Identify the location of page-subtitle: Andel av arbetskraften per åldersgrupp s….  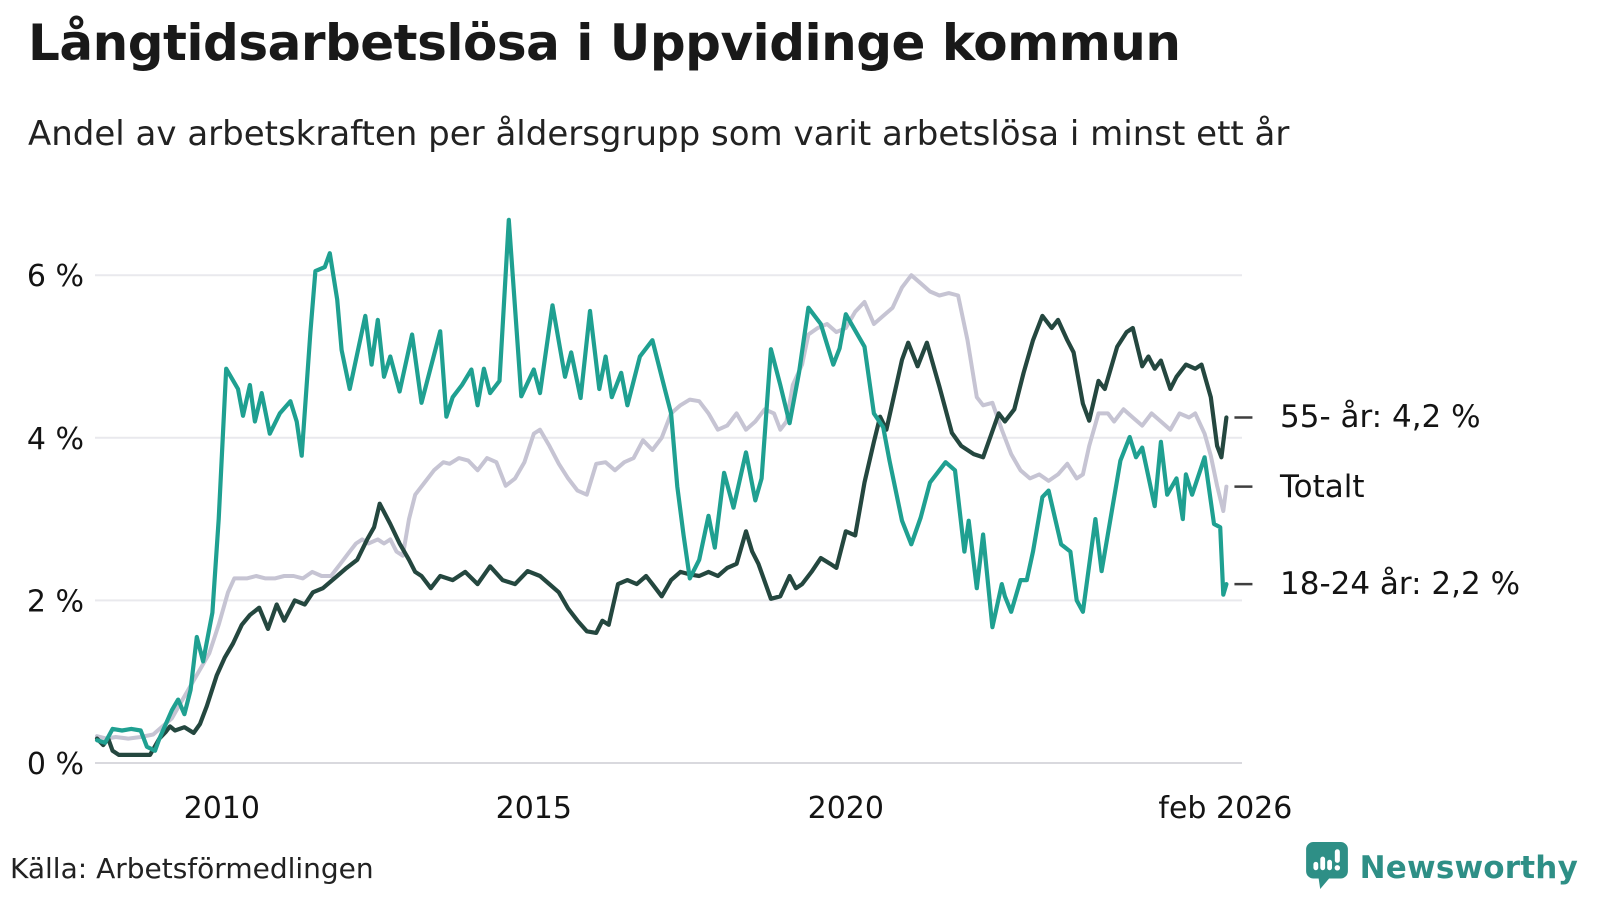
(659, 134).